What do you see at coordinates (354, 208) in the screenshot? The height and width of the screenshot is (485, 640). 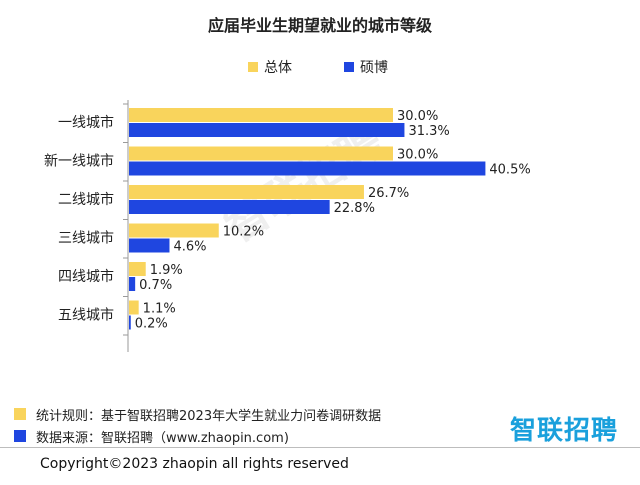 I see `bar-value-label: 22.8%` at bounding box center [354, 208].